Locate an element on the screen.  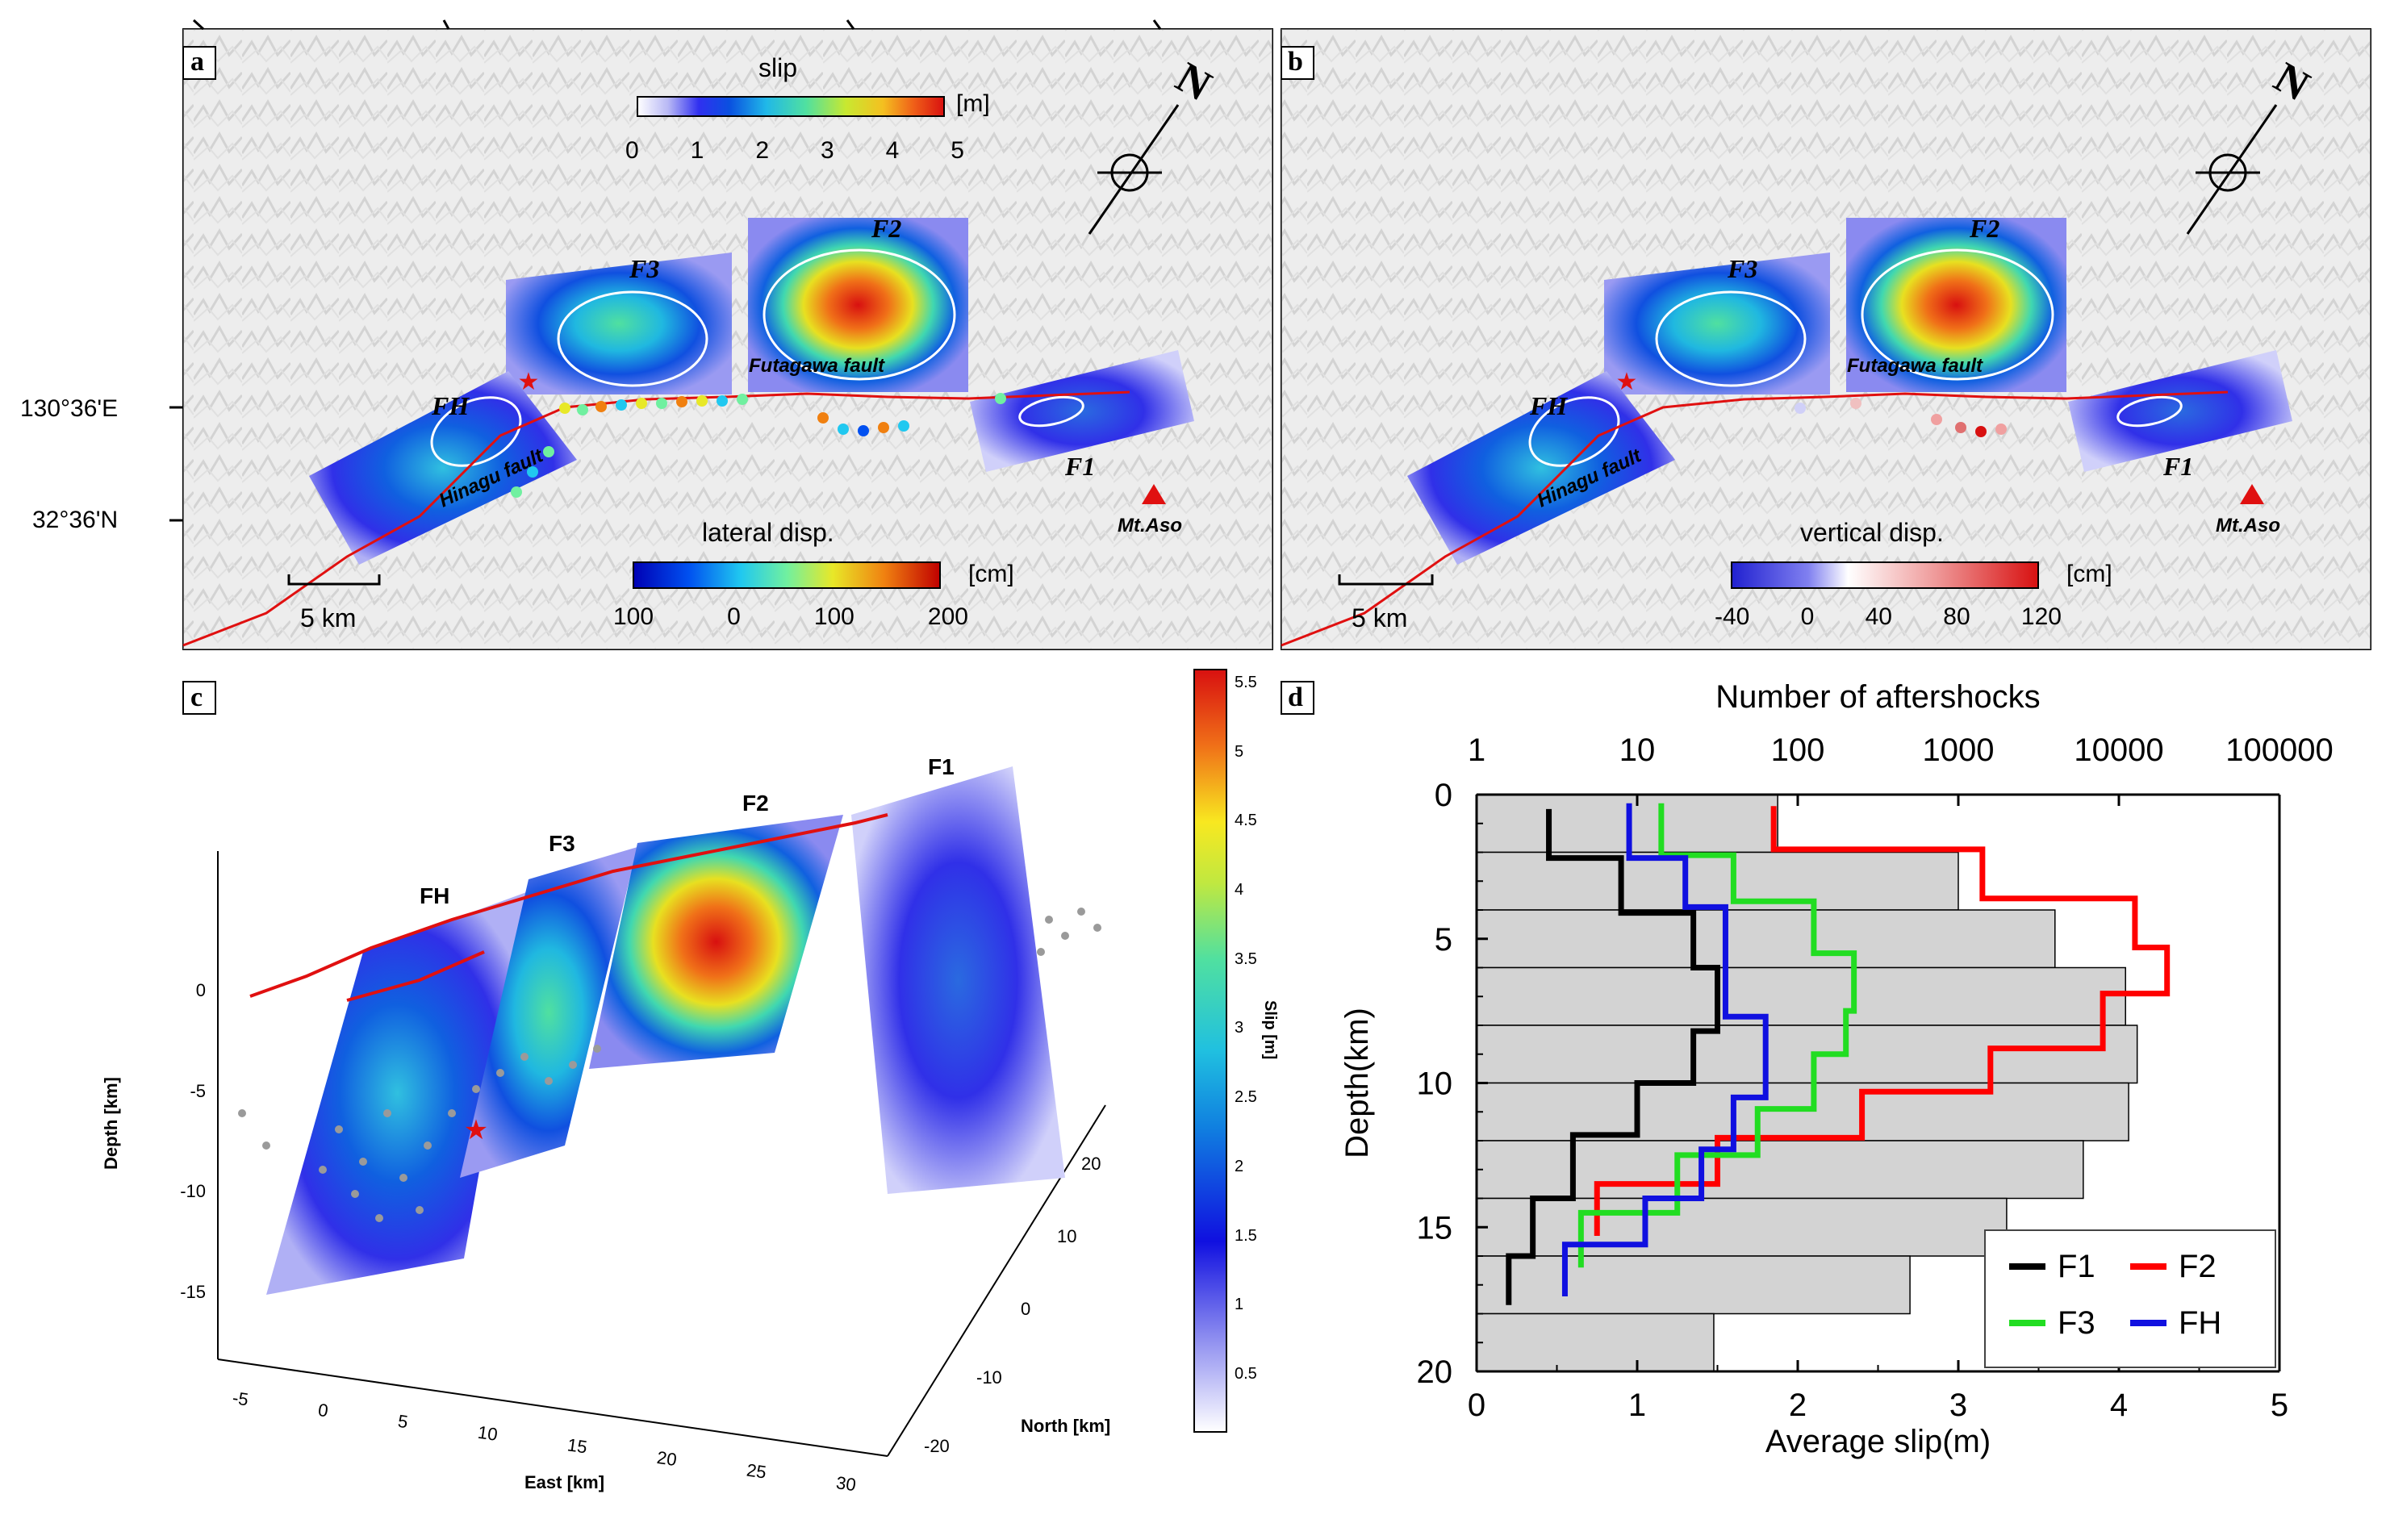
panel-c-patches is located at coordinates (666, 1030).